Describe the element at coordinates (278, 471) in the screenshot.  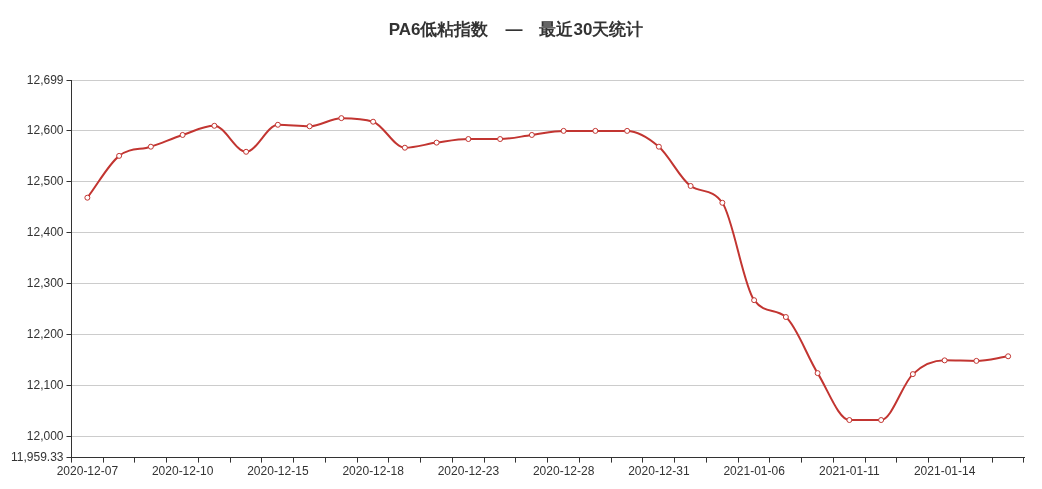
I see `x-tick-label: 2020-12-15` at that location.